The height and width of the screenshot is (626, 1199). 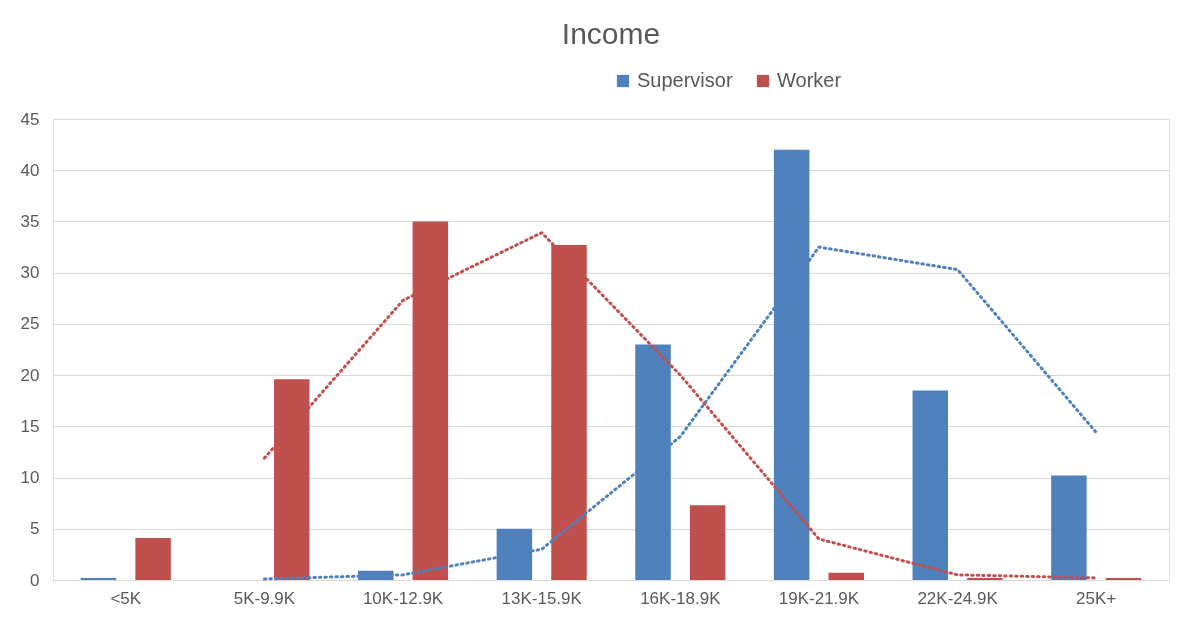 I want to click on y-tick-label: 35, so click(x=30, y=221).